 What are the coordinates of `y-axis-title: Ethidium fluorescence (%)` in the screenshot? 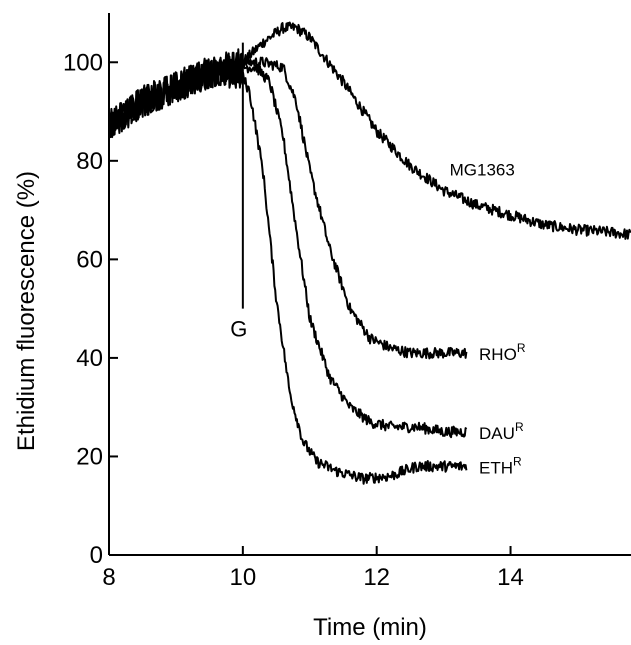 It's located at (26, 311).